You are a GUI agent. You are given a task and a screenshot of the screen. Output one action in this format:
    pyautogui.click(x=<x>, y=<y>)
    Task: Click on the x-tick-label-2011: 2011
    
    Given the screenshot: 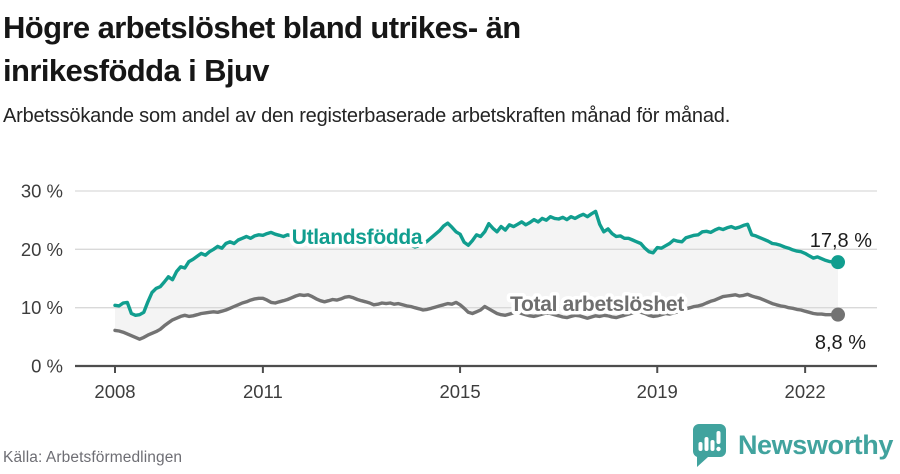 What is the action you would take?
    pyautogui.click(x=263, y=391)
    